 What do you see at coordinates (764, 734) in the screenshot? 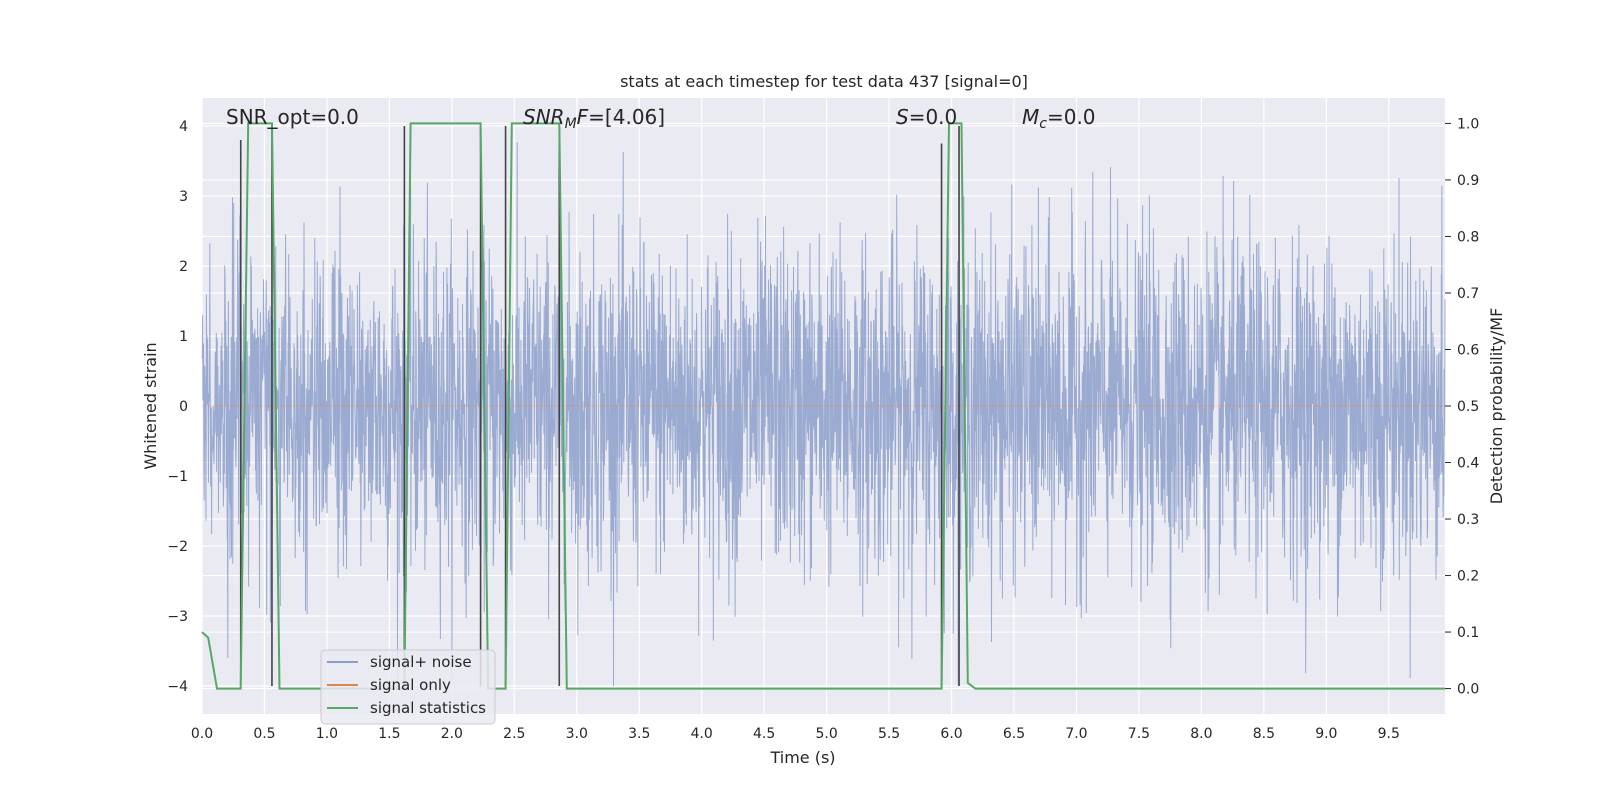
I see `x-tick-label: 4.5` at bounding box center [764, 734].